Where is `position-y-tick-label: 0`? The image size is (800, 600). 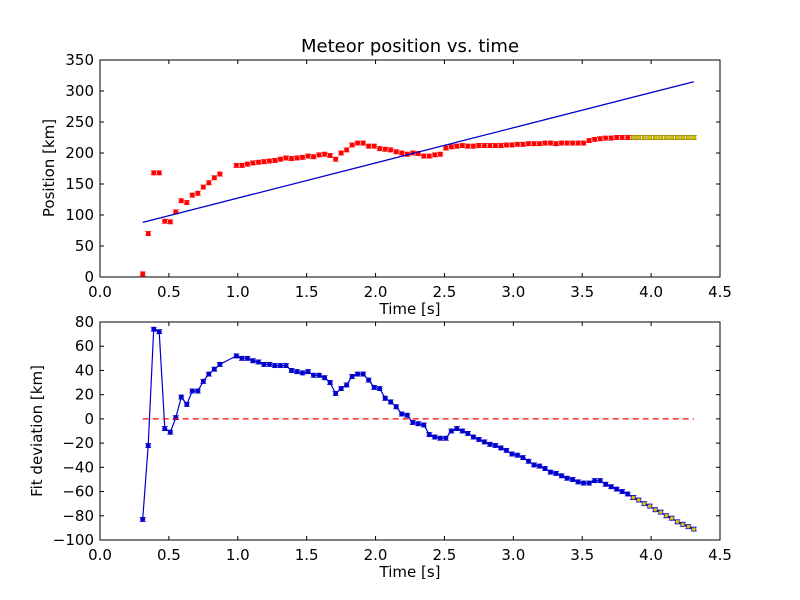
position-y-tick-label: 0 is located at coordinates (89, 277).